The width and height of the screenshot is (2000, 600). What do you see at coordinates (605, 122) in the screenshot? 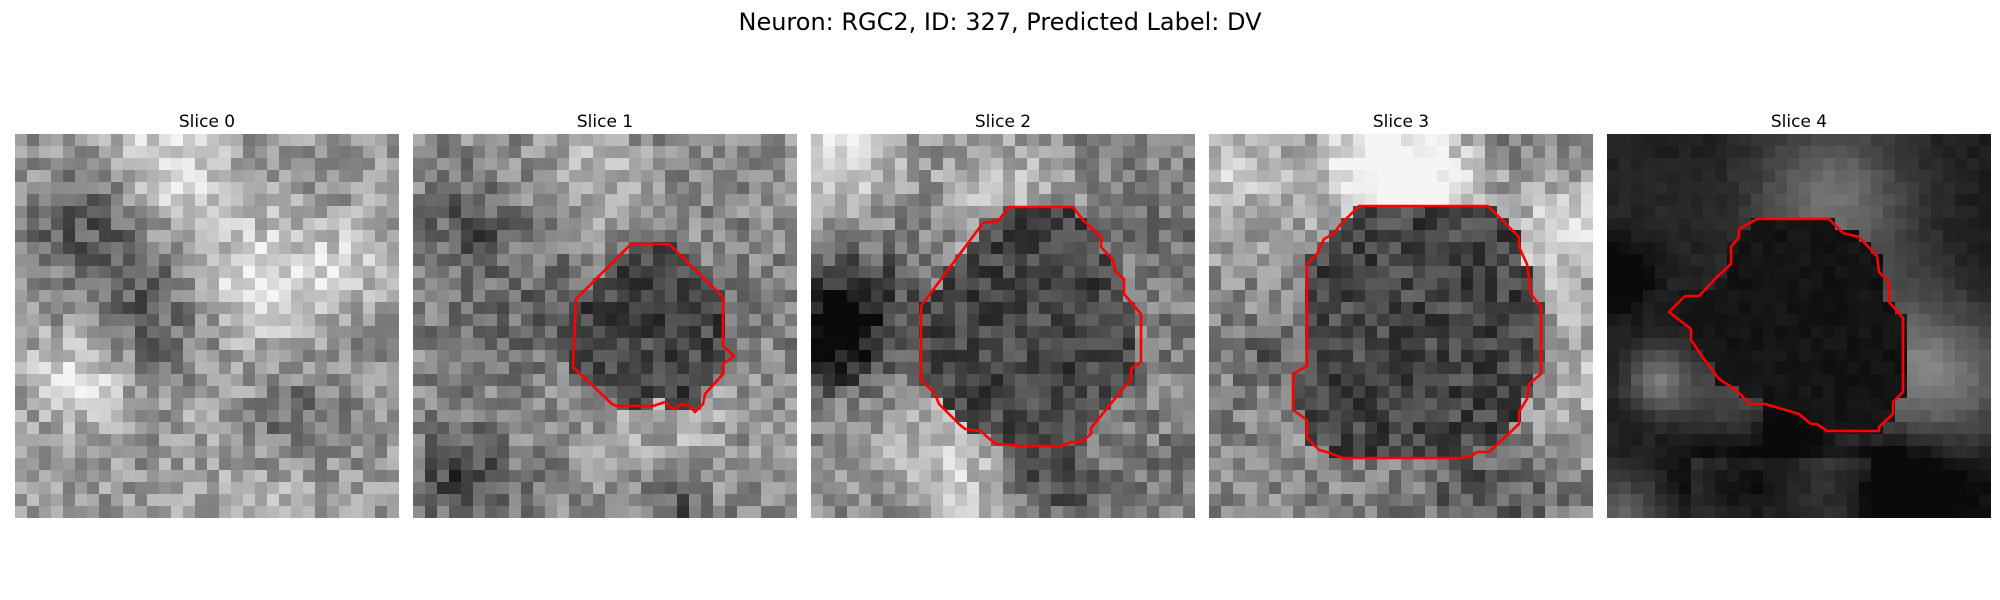
I see `slice-title: Slice 1` at bounding box center [605, 122].